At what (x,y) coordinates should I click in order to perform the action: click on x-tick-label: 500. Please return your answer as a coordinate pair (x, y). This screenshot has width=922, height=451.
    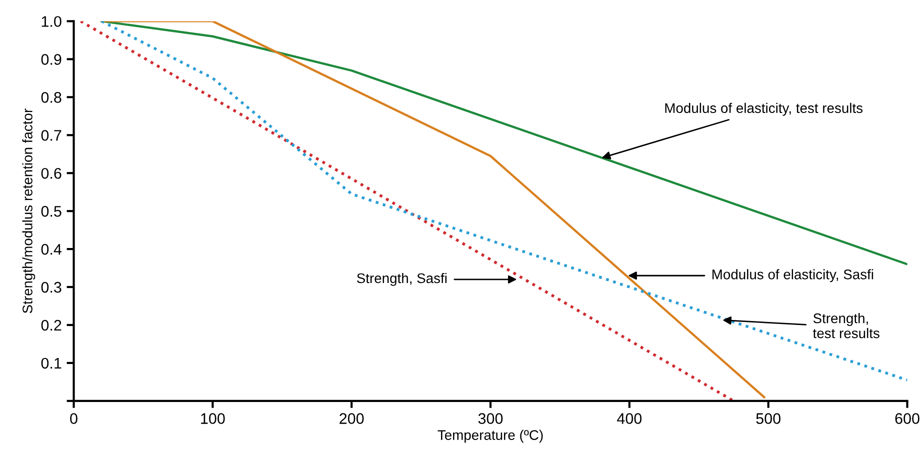
    Looking at the image, I should click on (768, 418).